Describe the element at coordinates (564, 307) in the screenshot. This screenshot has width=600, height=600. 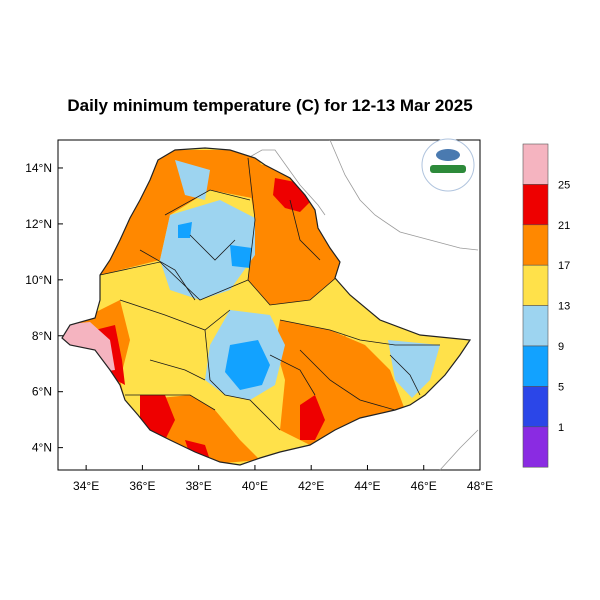
I see `legend-label: 13` at that location.